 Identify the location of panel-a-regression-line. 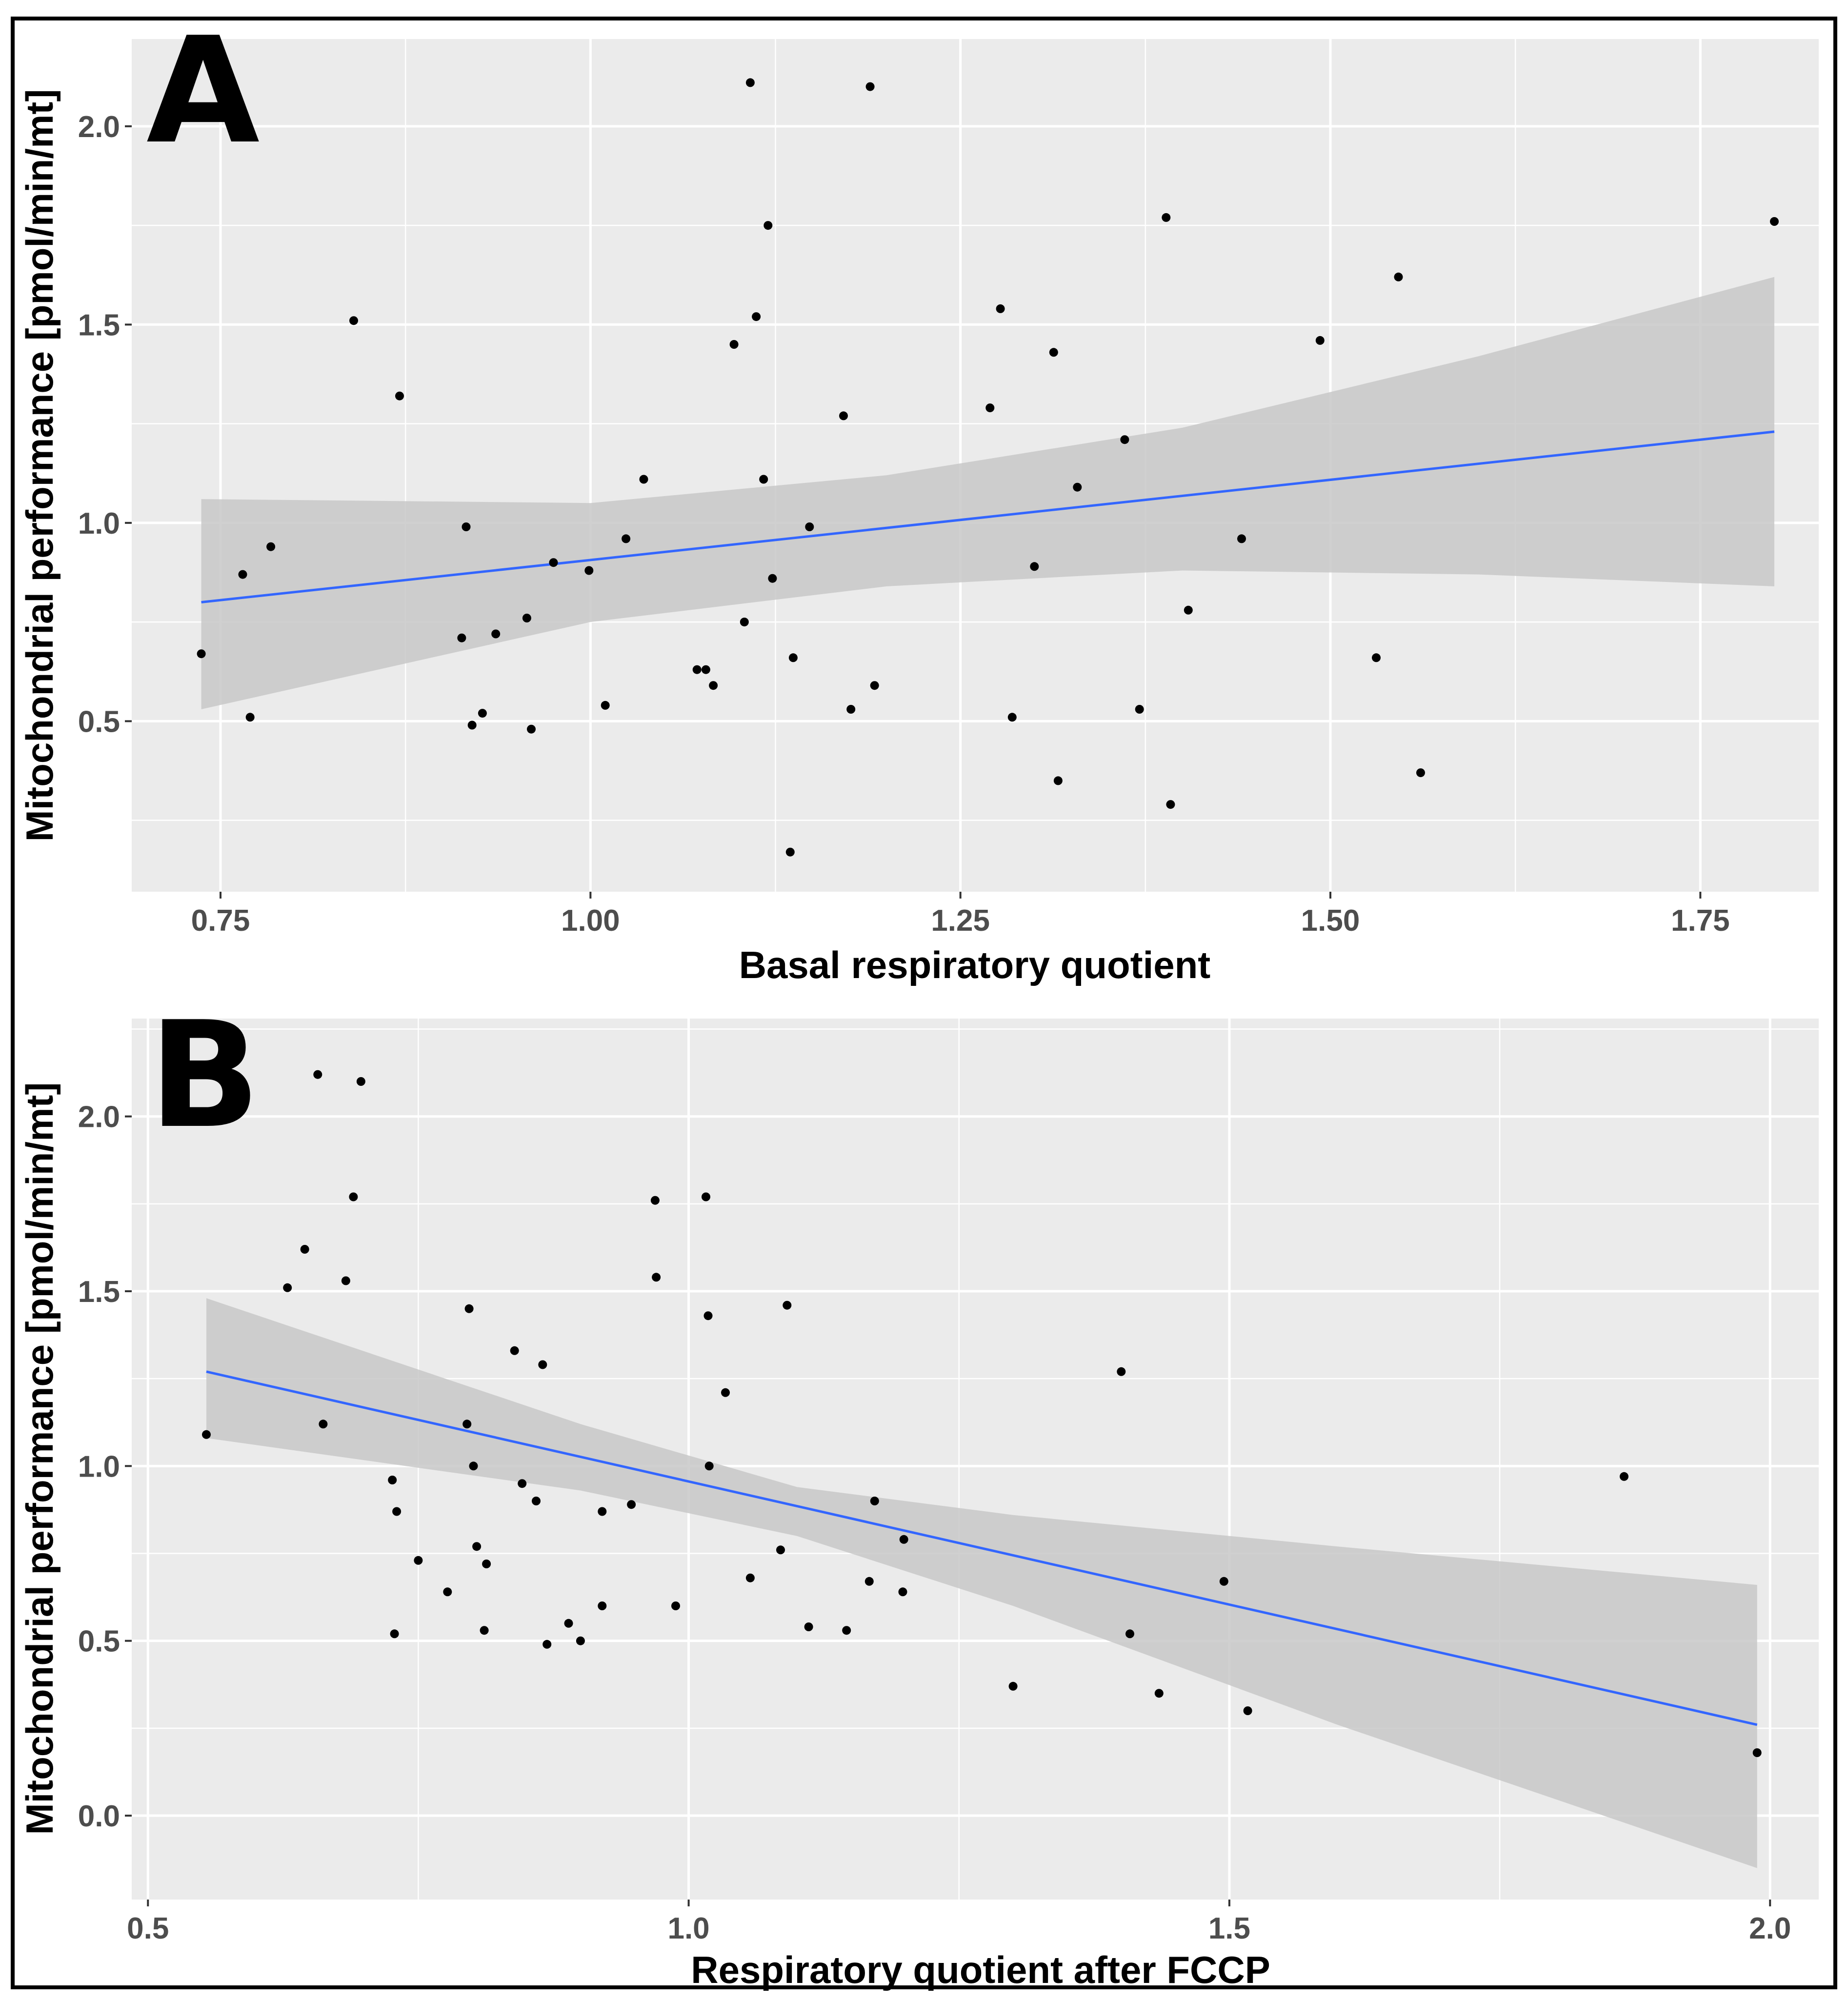
(988, 516).